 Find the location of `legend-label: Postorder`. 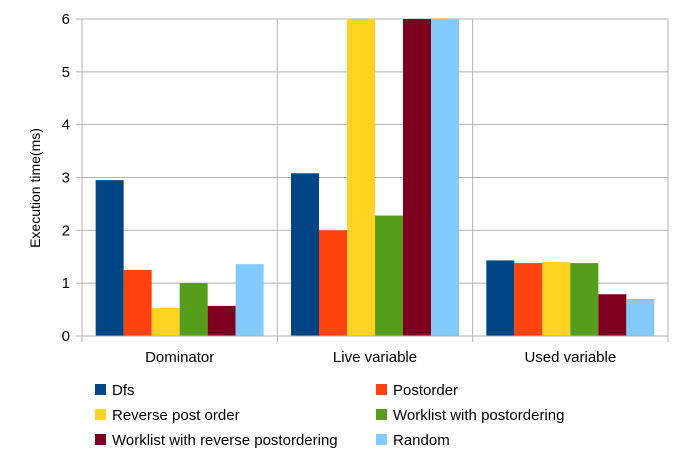

legend-label: Postorder is located at coordinates (425, 390).